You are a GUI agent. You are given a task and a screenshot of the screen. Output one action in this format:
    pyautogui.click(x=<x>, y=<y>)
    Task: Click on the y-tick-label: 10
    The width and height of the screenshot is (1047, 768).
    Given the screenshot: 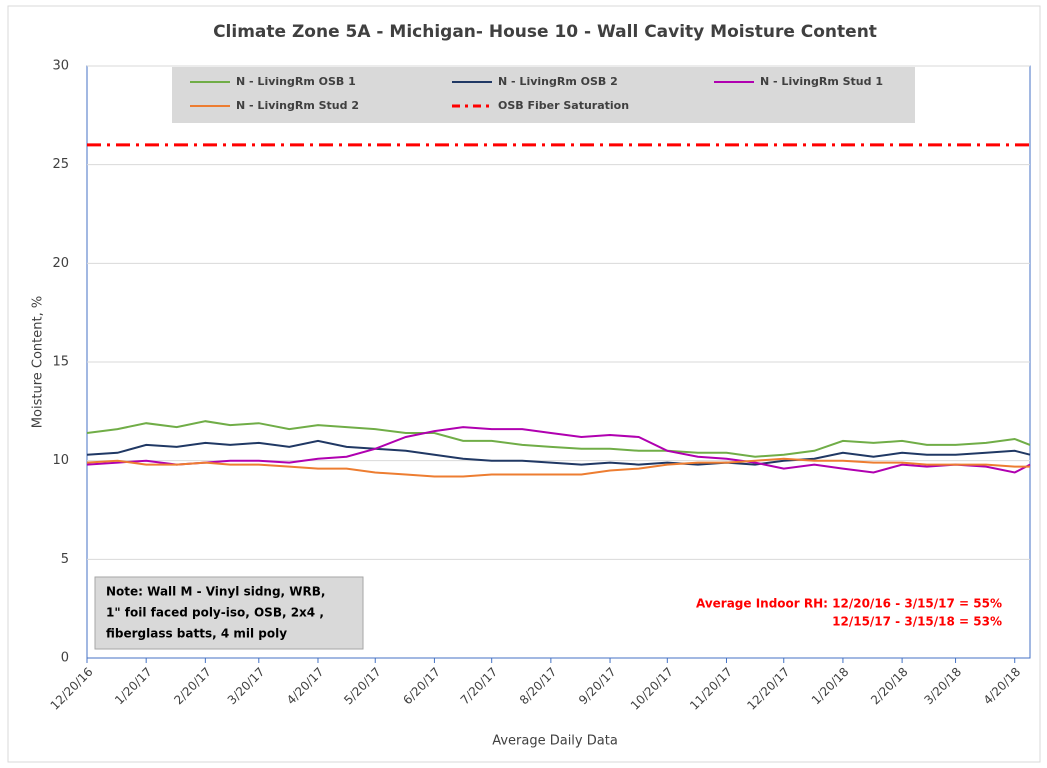 What is the action you would take?
    pyautogui.click(x=60, y=460)
    